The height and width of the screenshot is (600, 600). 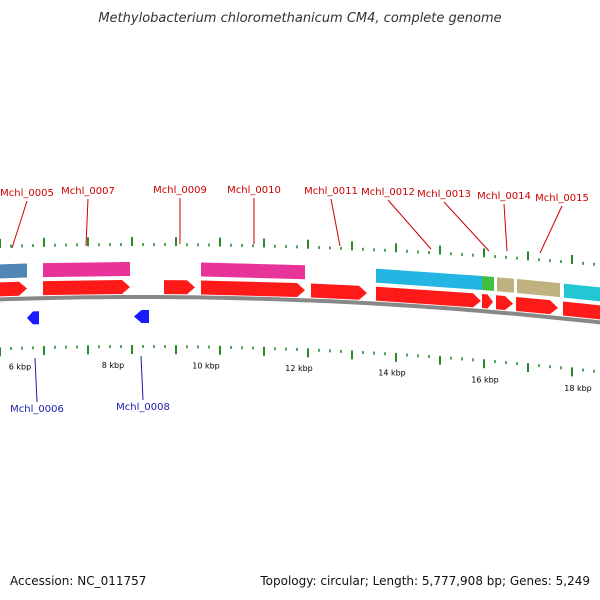 I want to click on gene-label: Mchl_0010, so click(x=254, y=190).